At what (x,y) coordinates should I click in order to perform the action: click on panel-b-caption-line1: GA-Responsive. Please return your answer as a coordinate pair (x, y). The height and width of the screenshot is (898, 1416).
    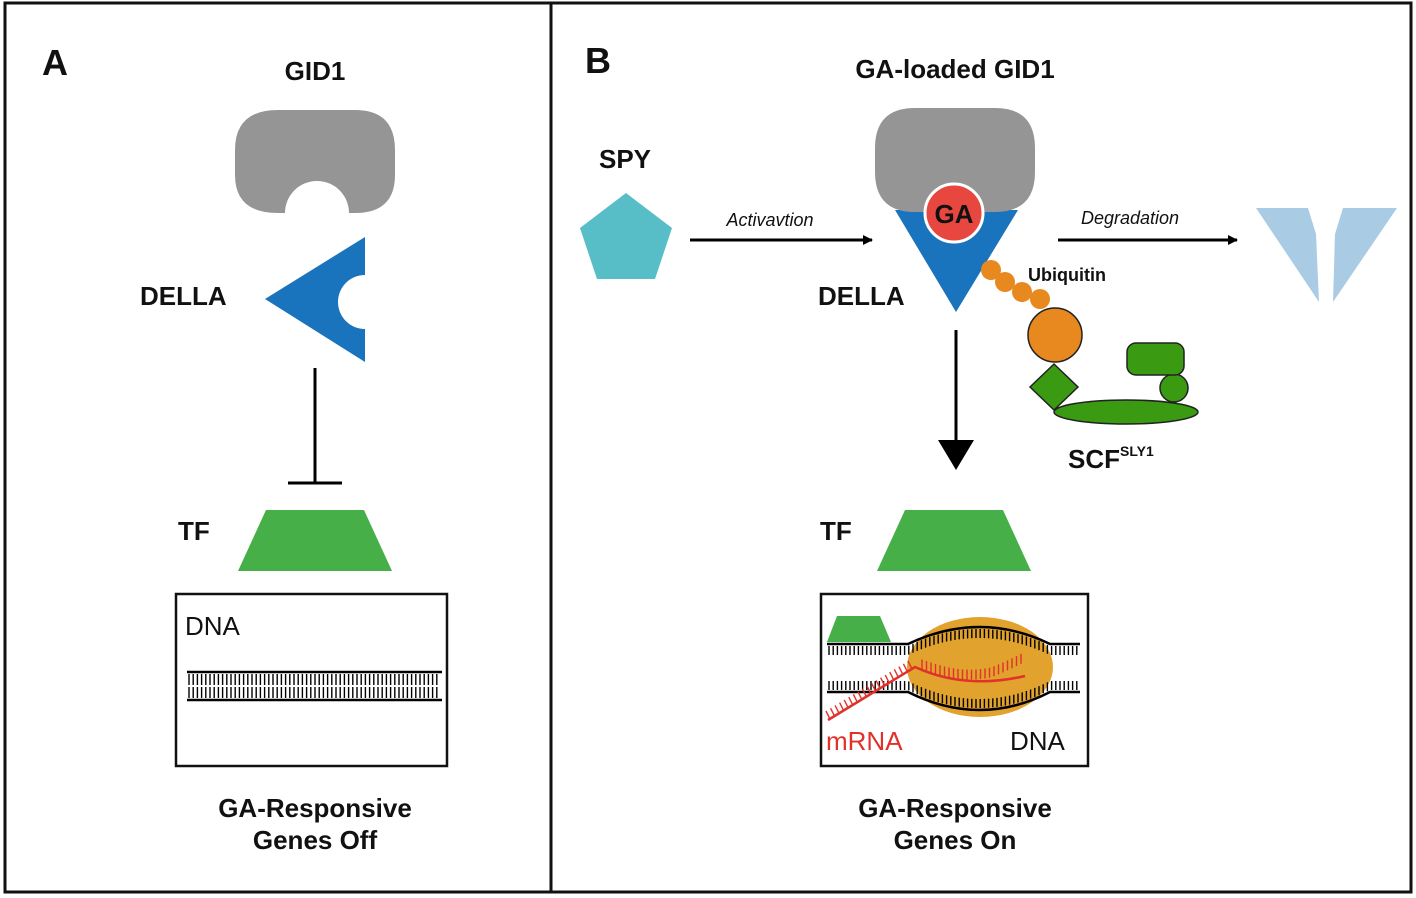
    Looking at the image, I should click on (955, 808).